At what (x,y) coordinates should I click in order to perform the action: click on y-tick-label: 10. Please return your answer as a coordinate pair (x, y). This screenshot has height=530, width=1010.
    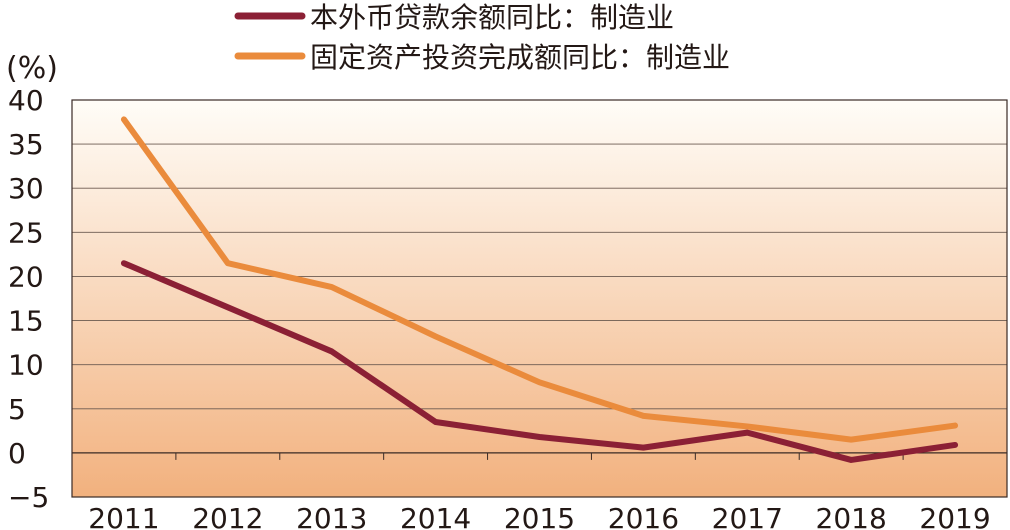
    Looking at the image, I should click on (26, 365).